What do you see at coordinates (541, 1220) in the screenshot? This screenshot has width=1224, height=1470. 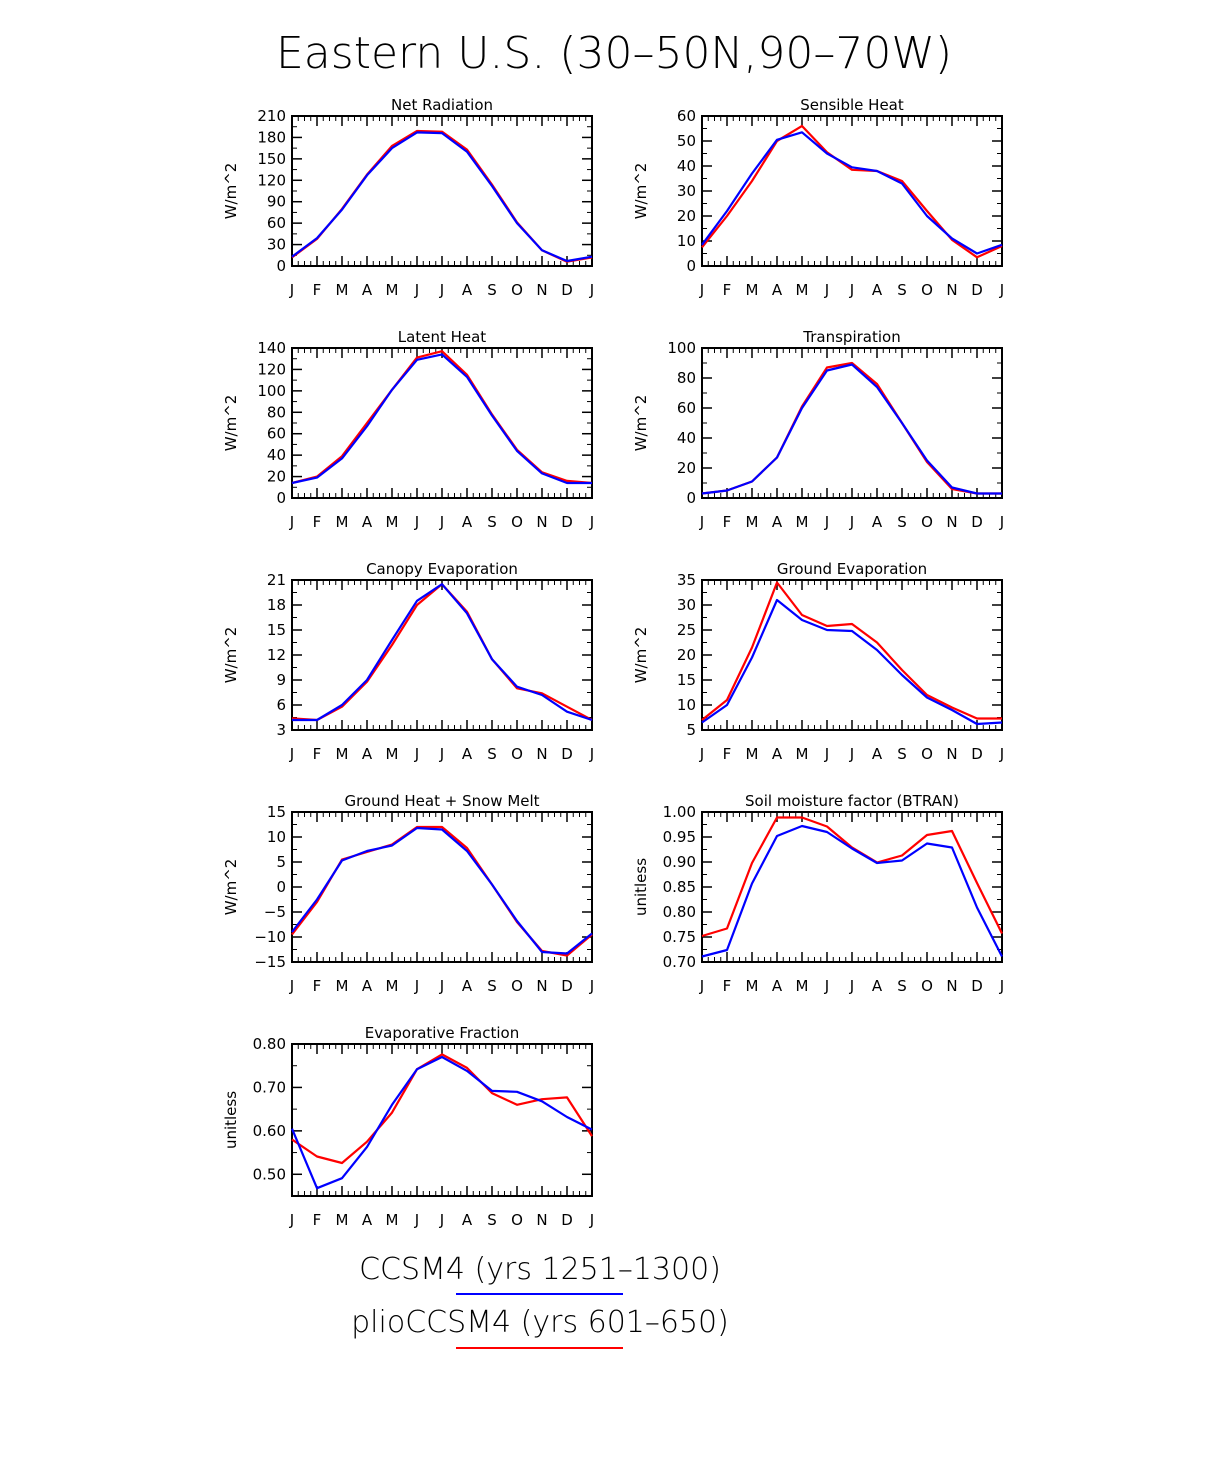 I see `evaporative-fraction-xtick-label: N` at bounding box center [541, 1220].